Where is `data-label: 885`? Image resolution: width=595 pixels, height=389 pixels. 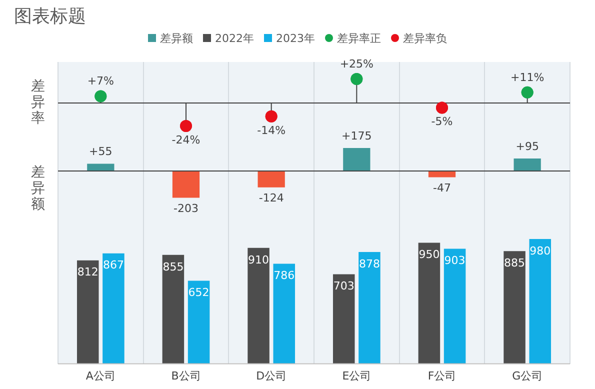 data-label: 885 is located at coordinates (515, 263).